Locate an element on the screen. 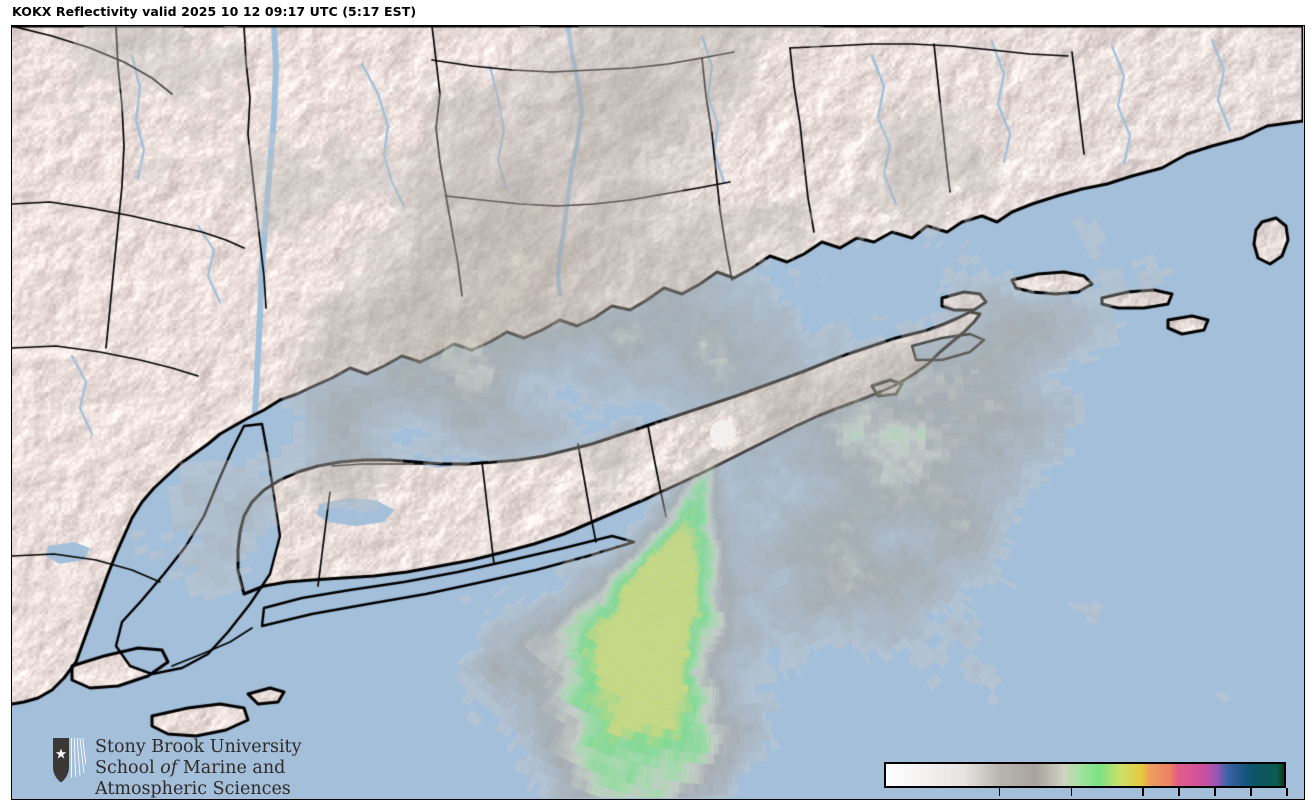 The width and height of the screenshot is (1316, 811). colorbar-bar is located at coordinates (1085, 775).